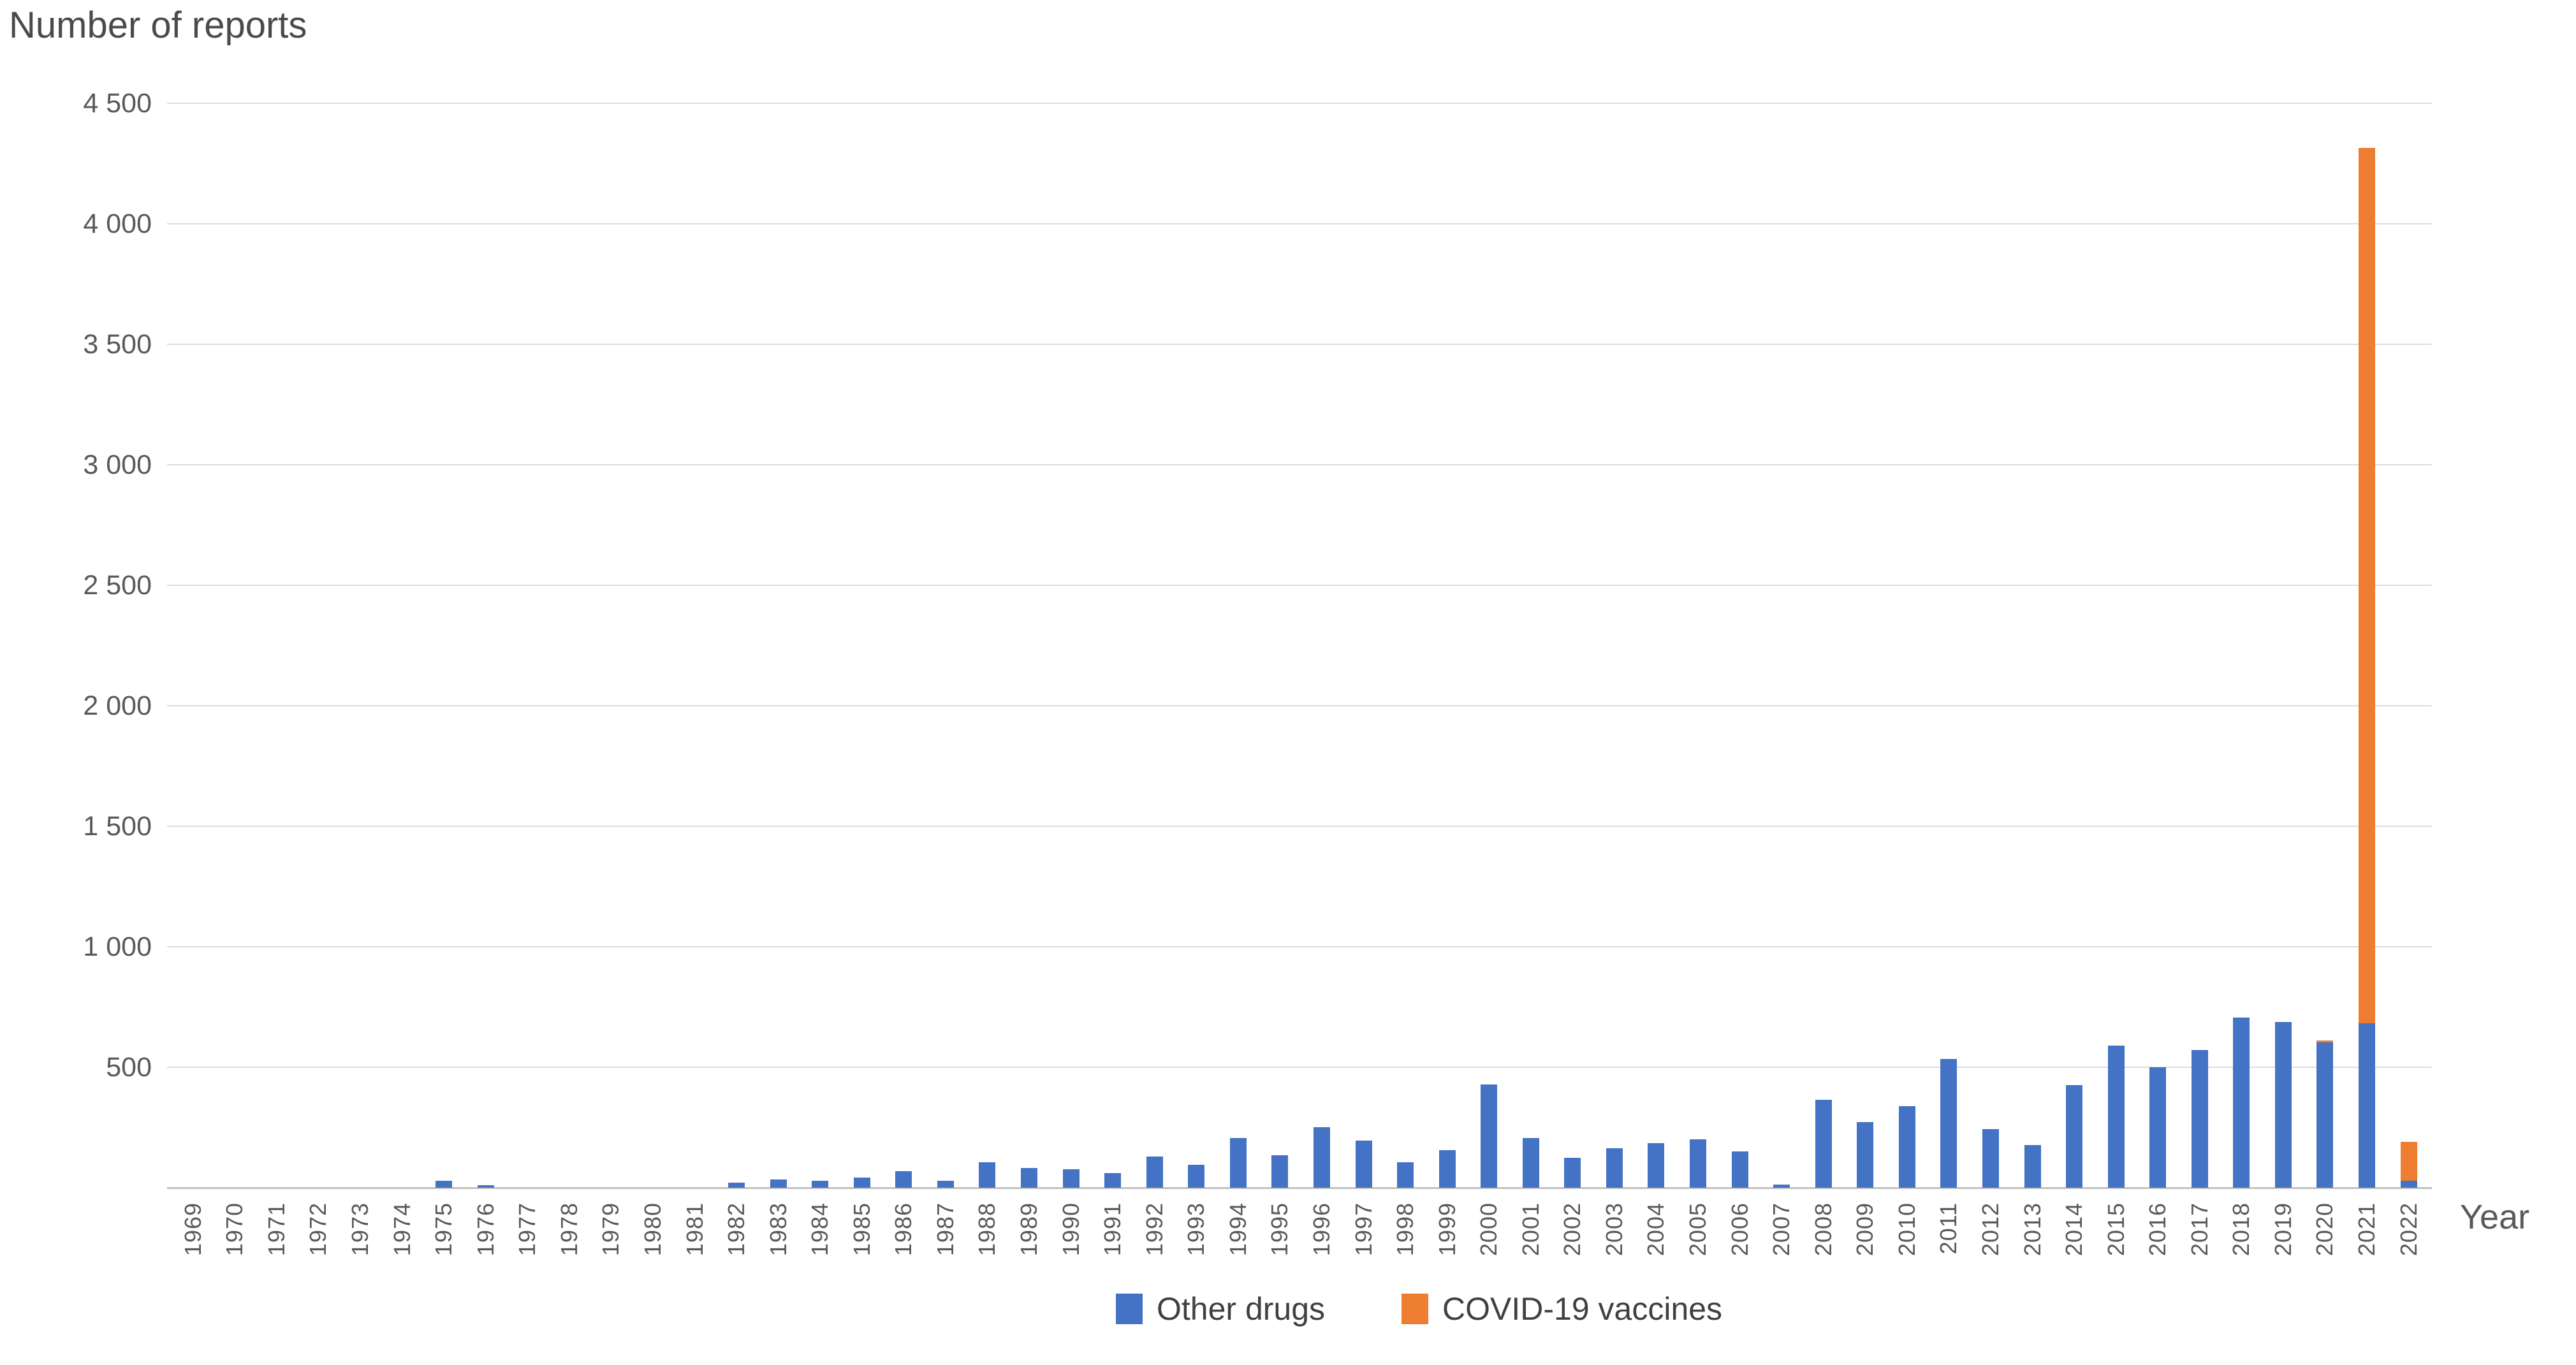  What do you see at coordinates (1656, 1229) in the screenshot?
I see `x-tick-label: 2004` at bounding box center [1656, 1229].